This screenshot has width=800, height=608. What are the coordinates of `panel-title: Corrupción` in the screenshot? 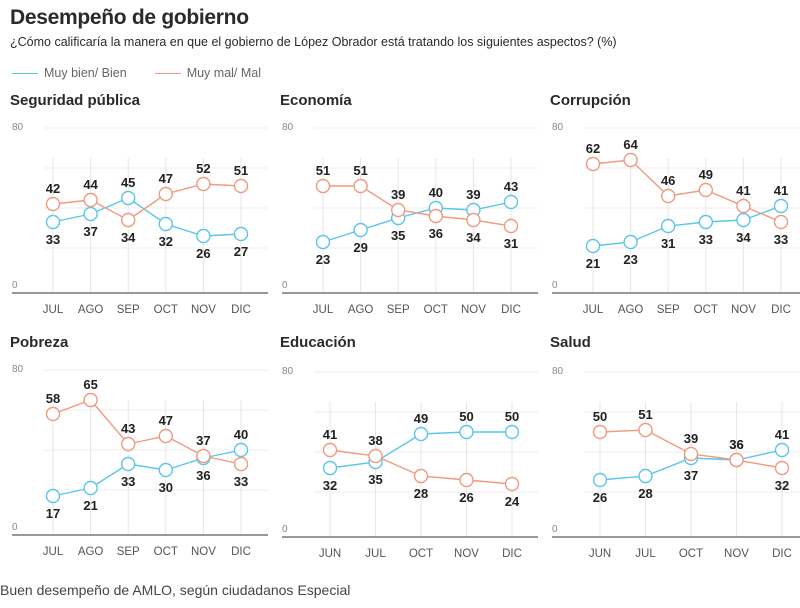 It's located at (590, 100).